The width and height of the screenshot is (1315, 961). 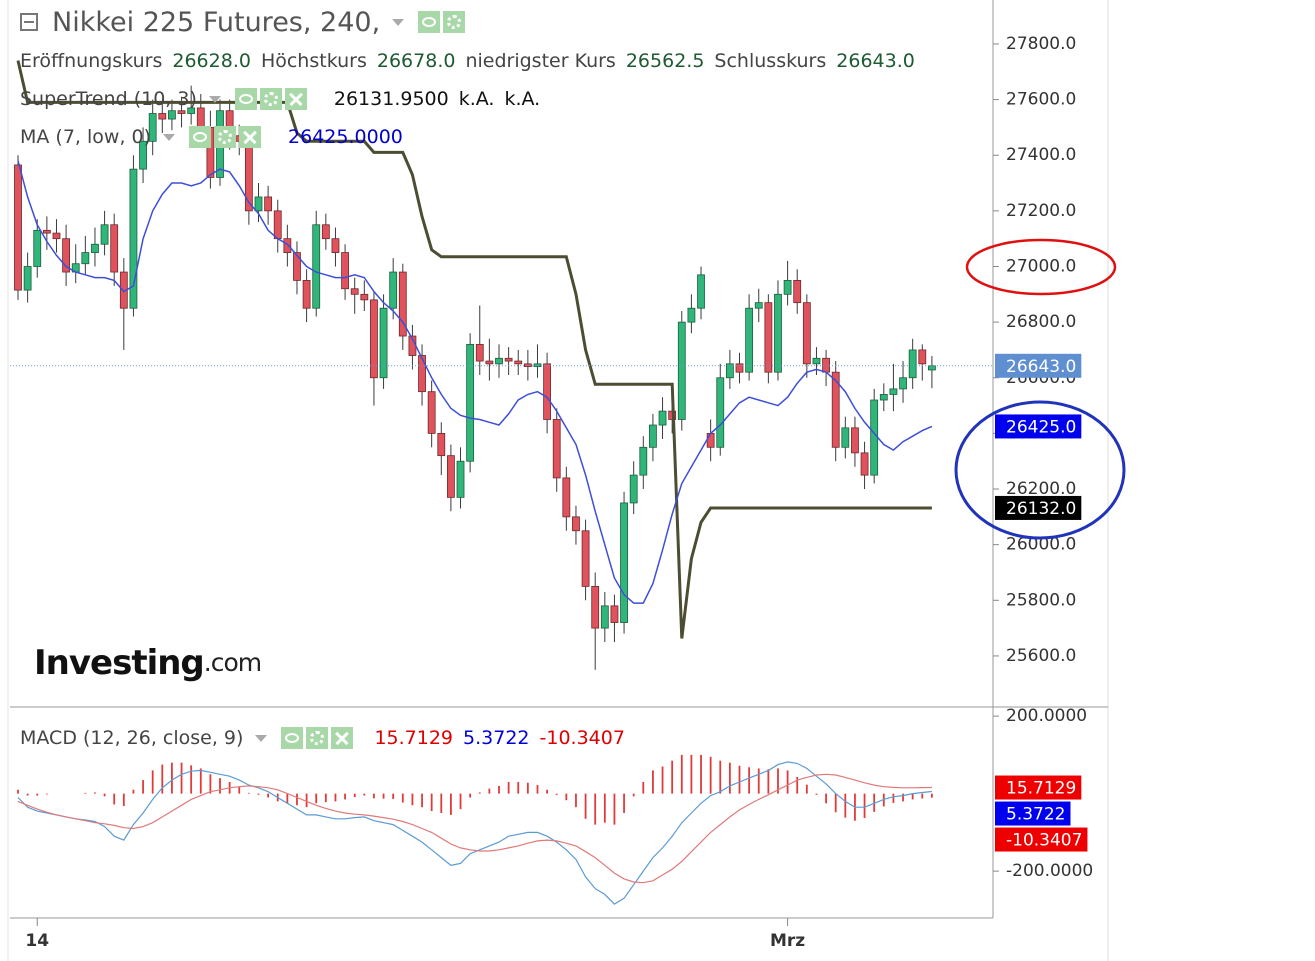 What do you see at coordinates (496, 738) in the screenshot?
I see `indicator-value: 5.3722` at bounding box center [496, 738].